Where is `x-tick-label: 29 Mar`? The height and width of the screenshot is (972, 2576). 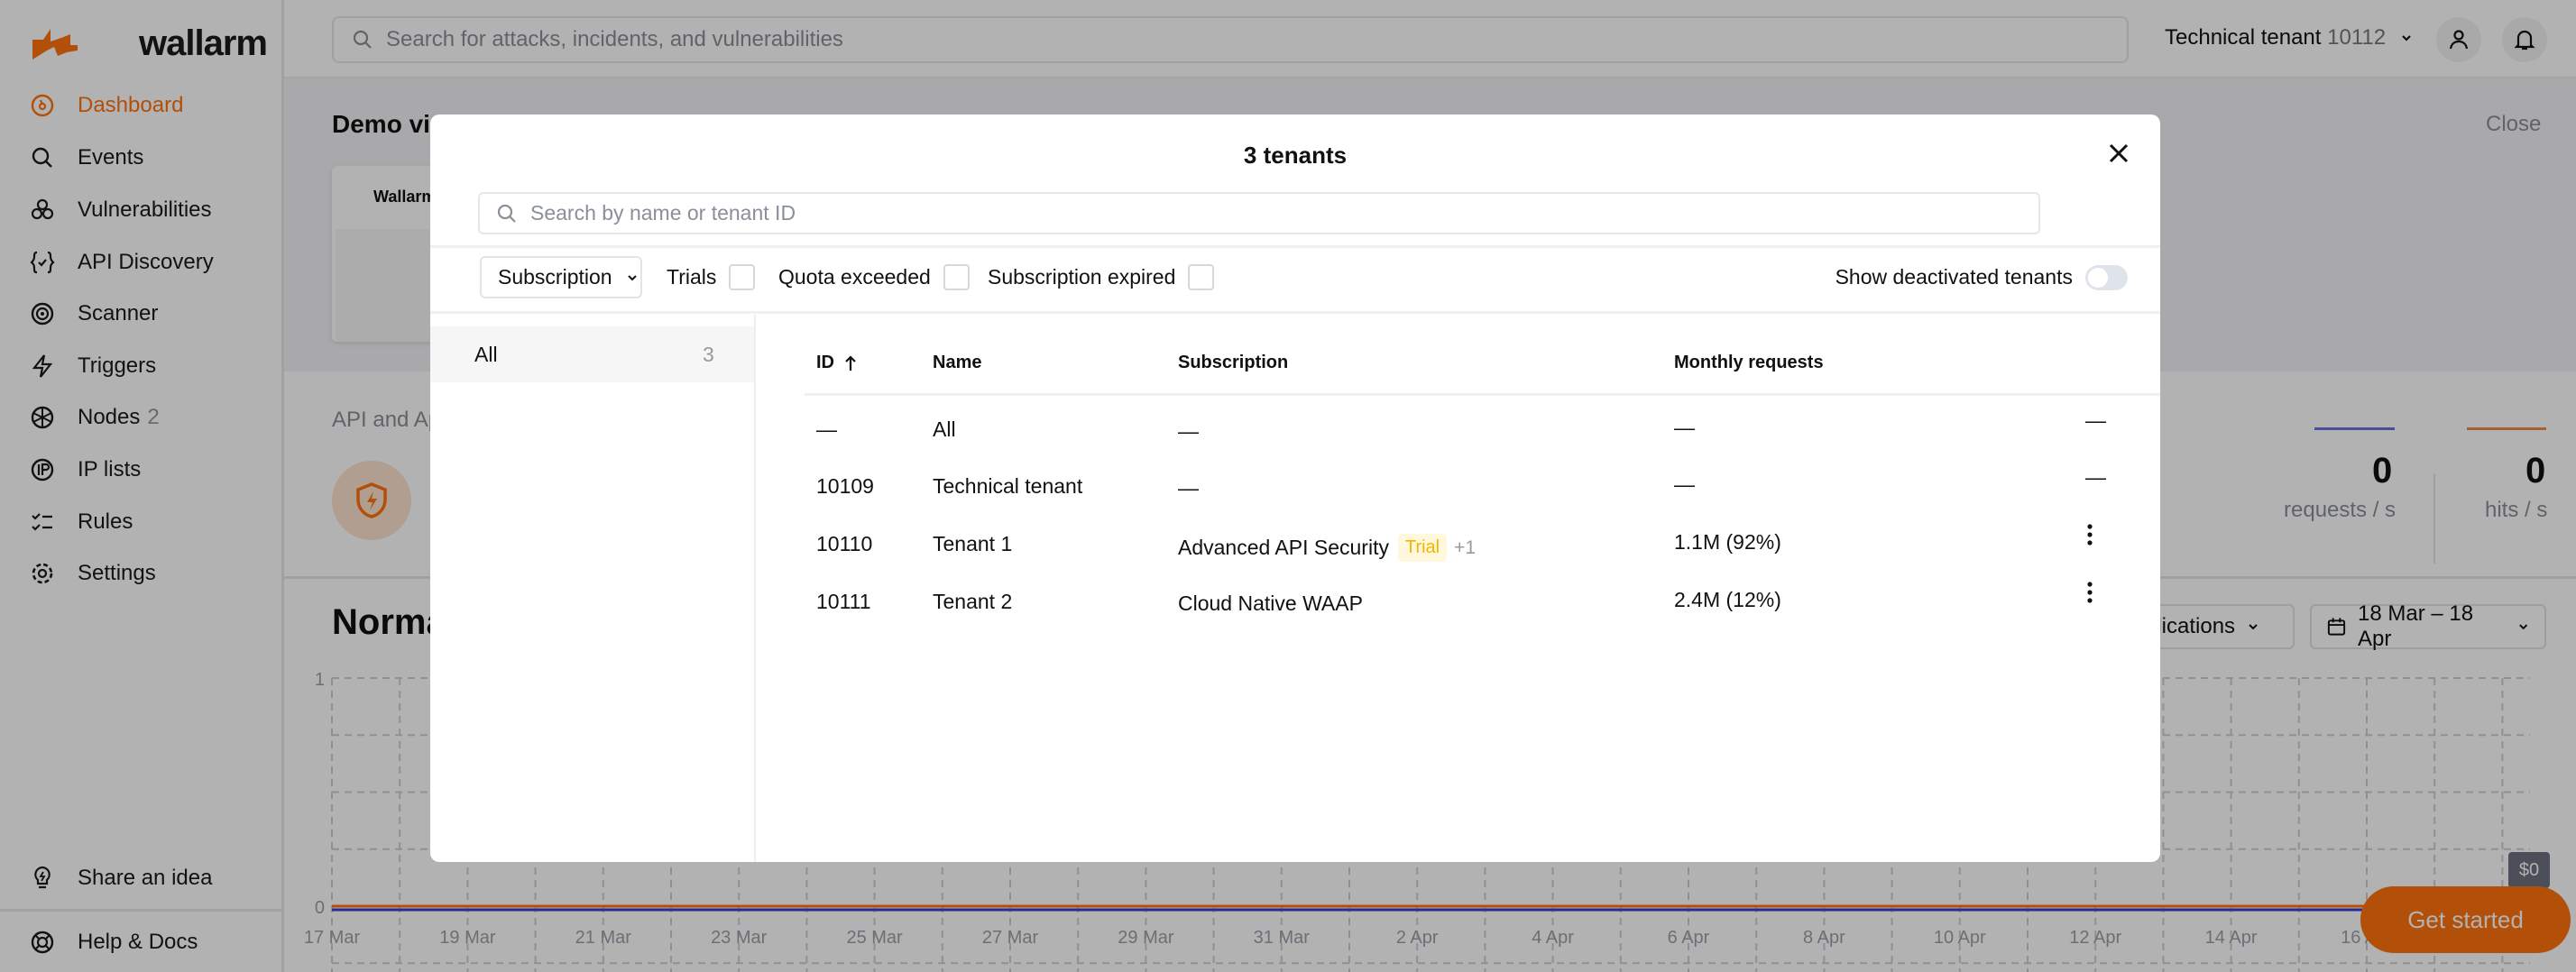 x-tick-label: 29 Mar is located at coordinates (1146, 938).